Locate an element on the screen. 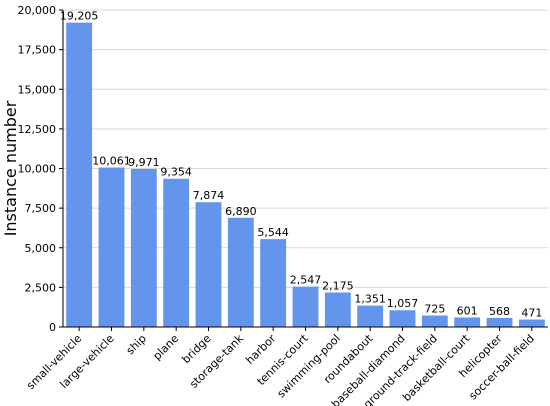 Image resolution: width=550 pixels, height=406 pixels. data-label: 568 is located at coordinates (499, 311).